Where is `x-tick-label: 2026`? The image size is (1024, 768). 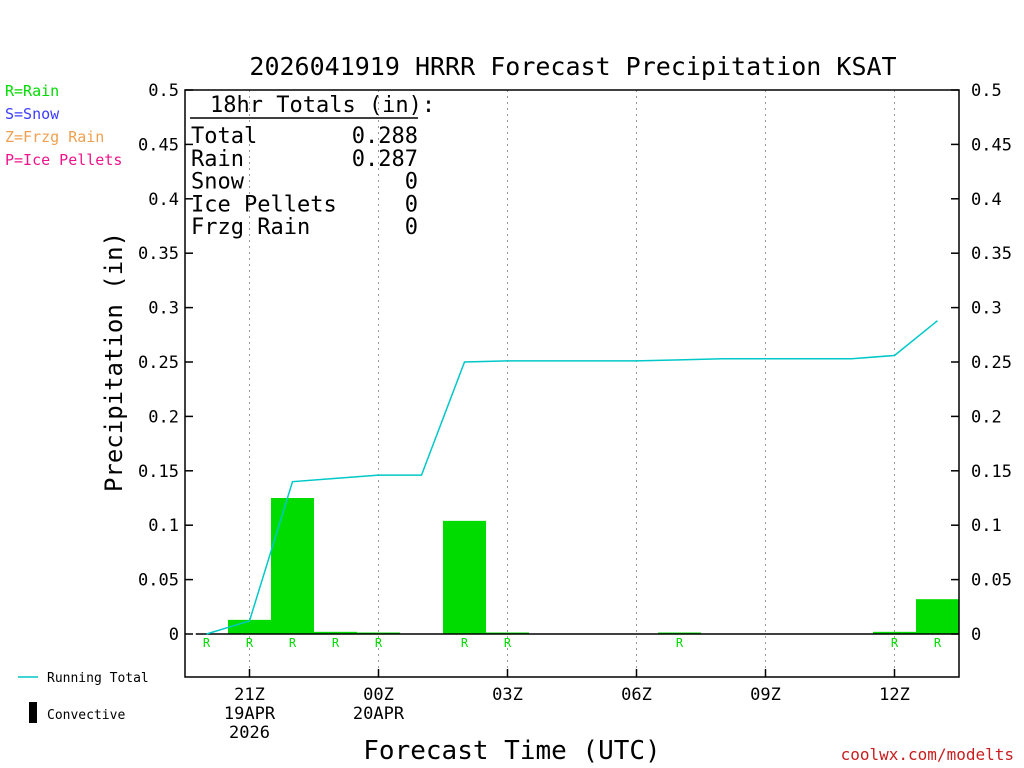 x-tick-label: 2026 is located at coordinates (249, 733).